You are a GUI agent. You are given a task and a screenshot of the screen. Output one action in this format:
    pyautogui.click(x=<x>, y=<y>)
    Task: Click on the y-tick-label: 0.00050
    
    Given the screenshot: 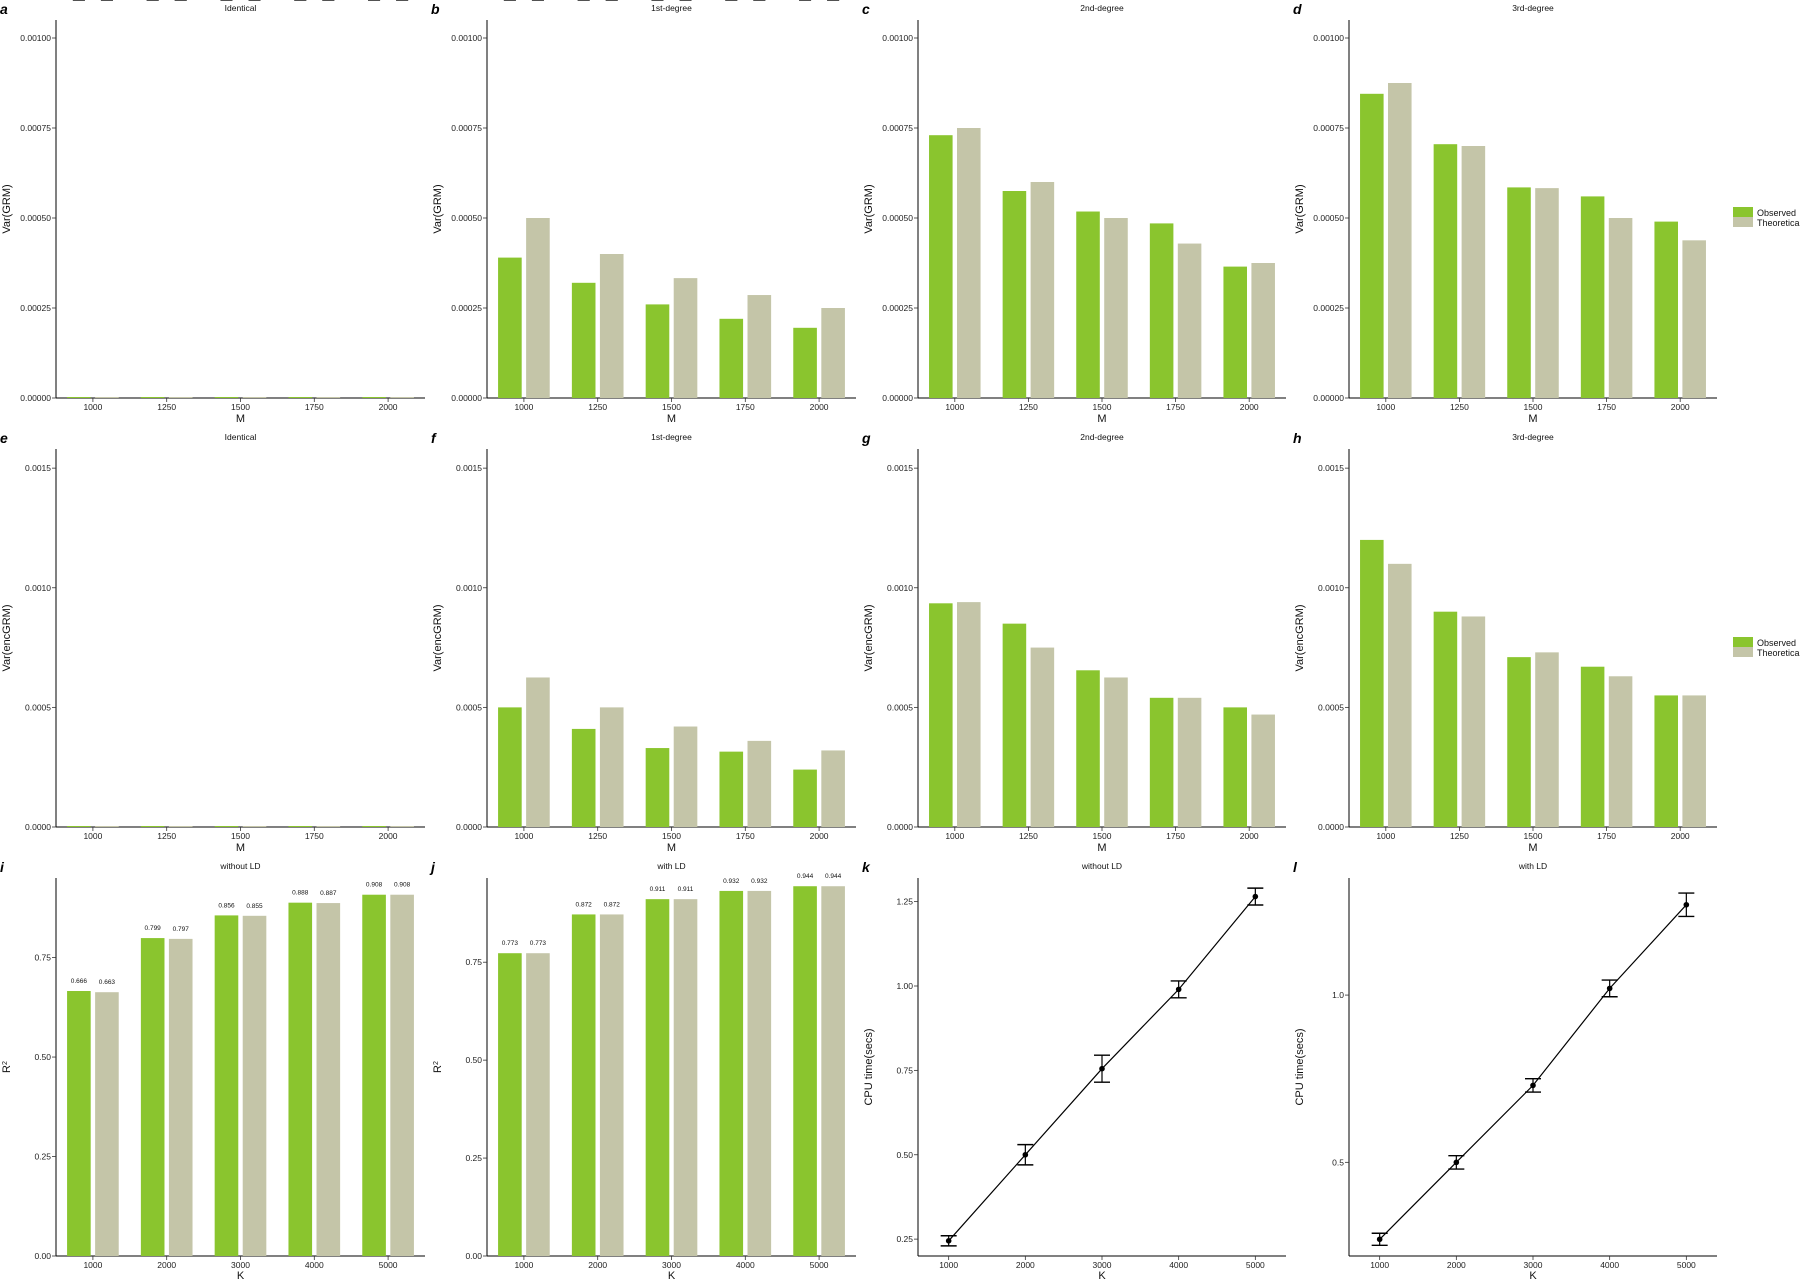 What is the action you would take?
    pyautogui.click(x=1328, y=218)
    